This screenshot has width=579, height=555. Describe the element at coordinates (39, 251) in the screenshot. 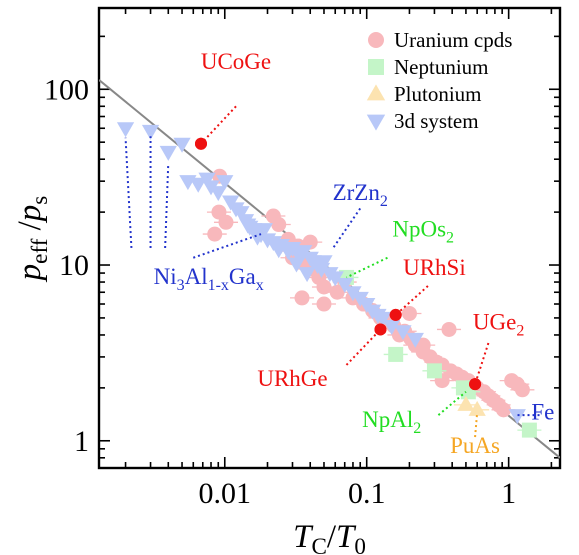

I see `label-sub: eff` at that location.